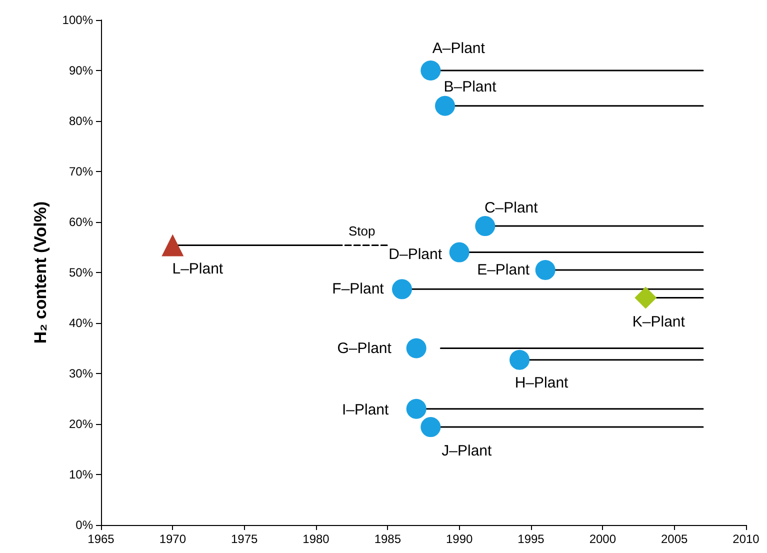 This screenshot has width=767, height=553. Describe the element at coordinates (602, 539) in the screenshot. I see `x-tick-label: 2000` at that location.